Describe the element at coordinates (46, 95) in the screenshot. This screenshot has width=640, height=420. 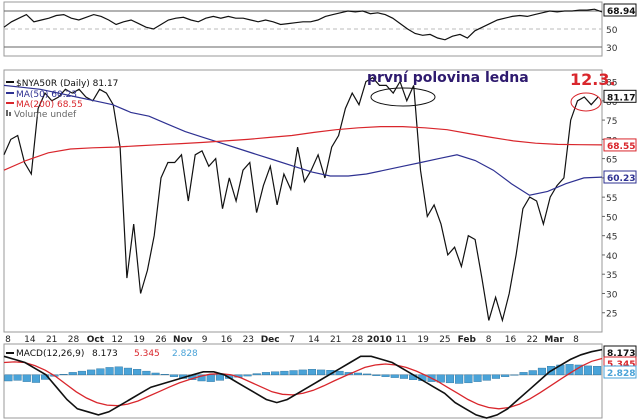
I see `legend-ma50: MA(50) 60.23` at that location.